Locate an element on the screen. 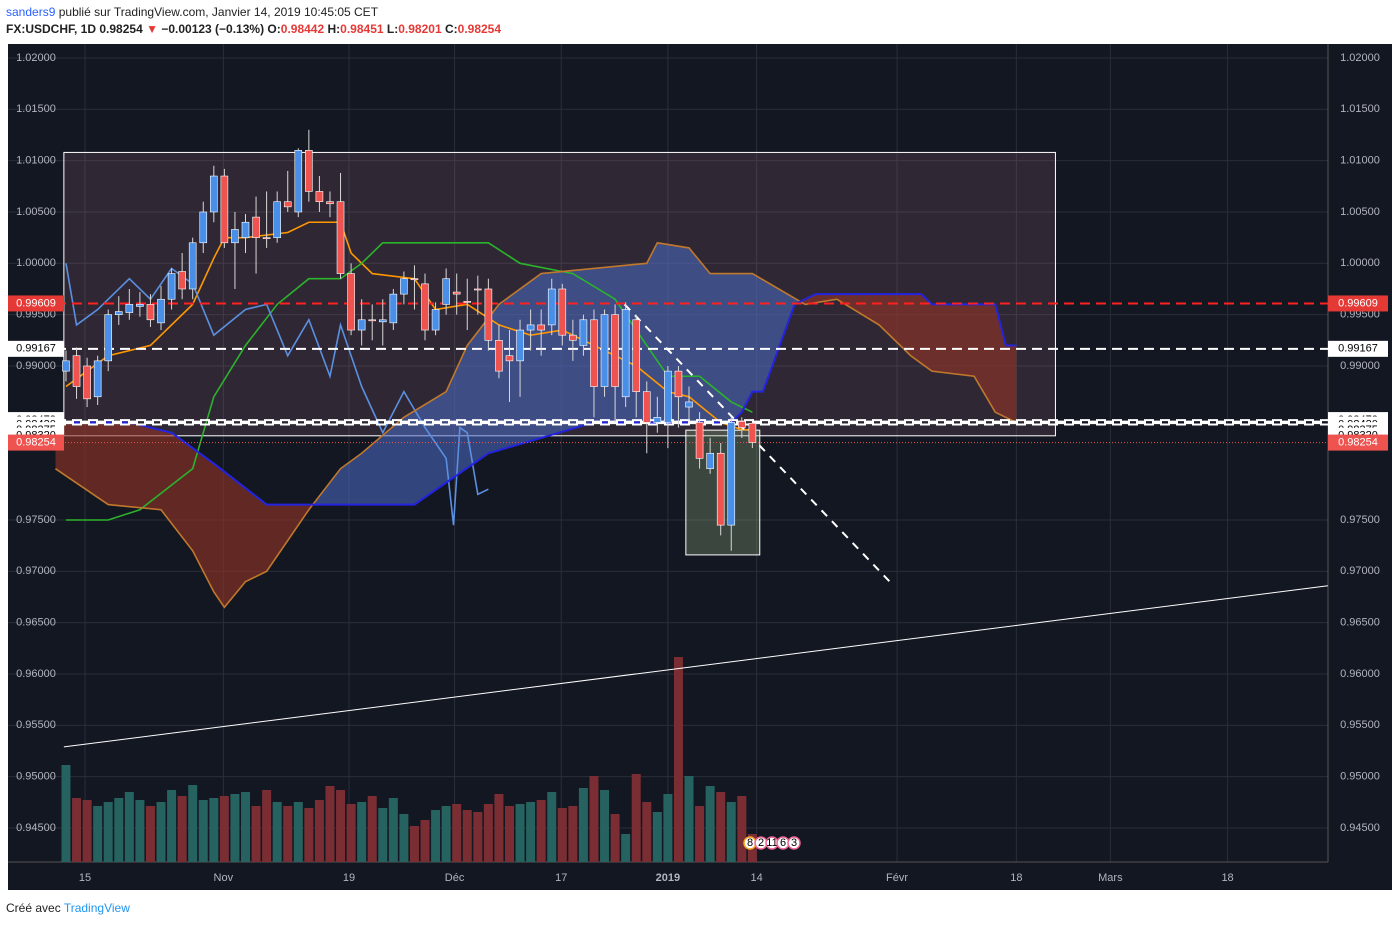  symbol: FX:USDCHF, 1D is located at coordinates (51, 29).